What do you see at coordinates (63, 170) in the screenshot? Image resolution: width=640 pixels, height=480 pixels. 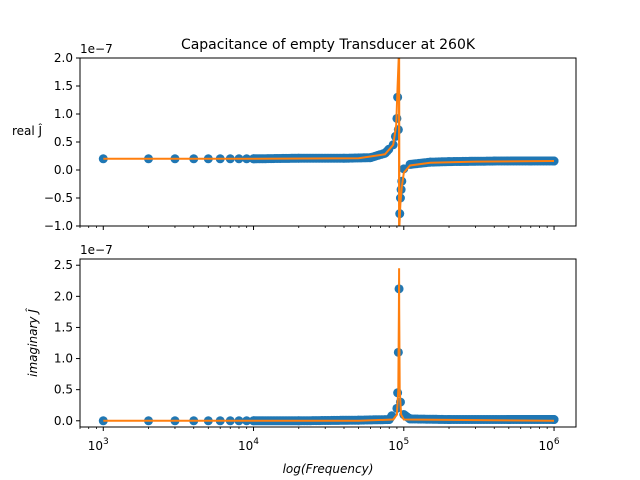 I see `top-y-tick-label: 0.0` at bounding box center [63, 170].